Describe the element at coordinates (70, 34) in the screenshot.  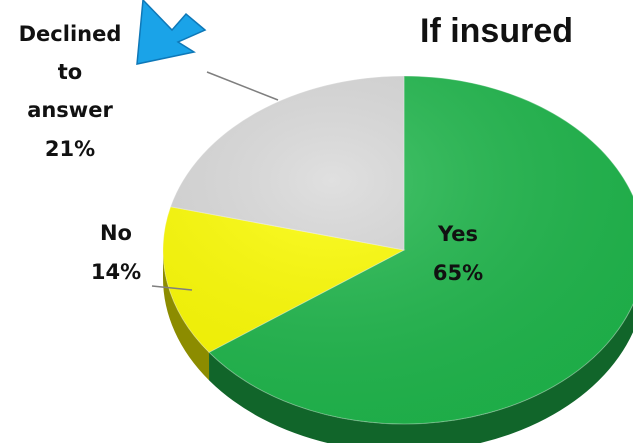
I see `slice-label-declined-line1: Declined` at that location.